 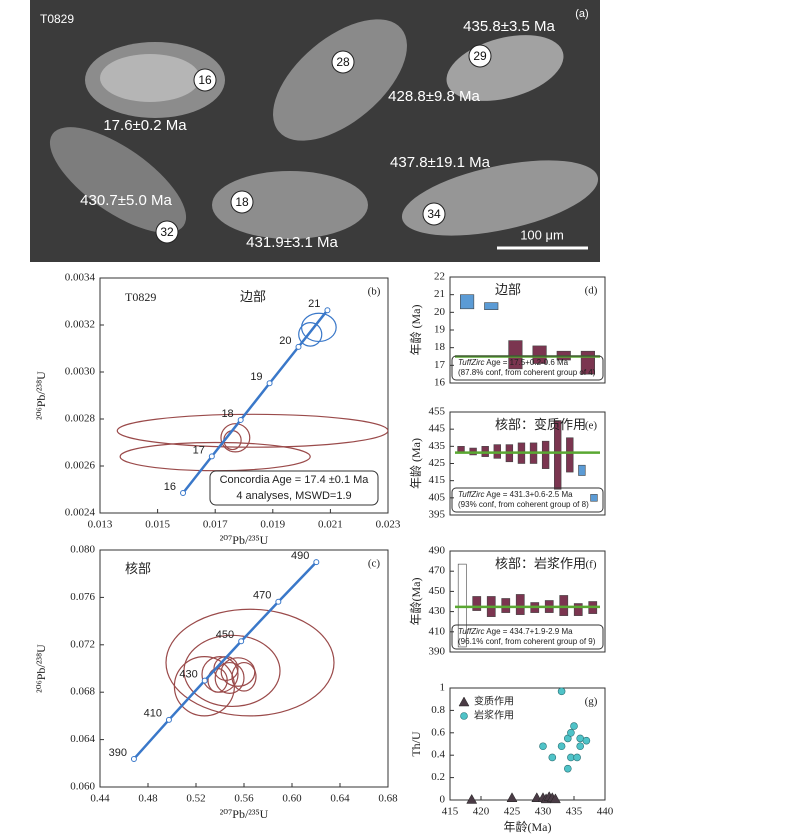 I want to click on y-tick-label: 390, so click(x=437, y=652).